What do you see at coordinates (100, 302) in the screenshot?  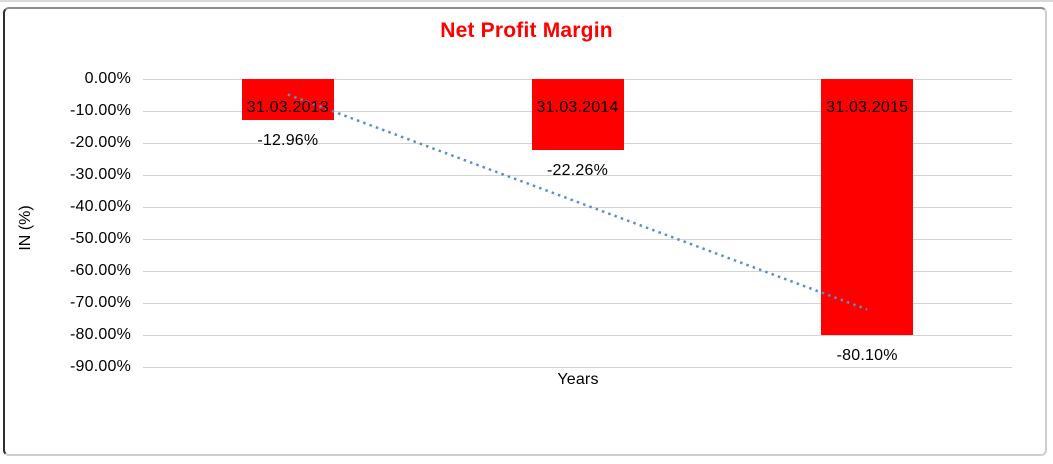 I see `y-tick-label: -70.00%` at bounding box center [100, 302].